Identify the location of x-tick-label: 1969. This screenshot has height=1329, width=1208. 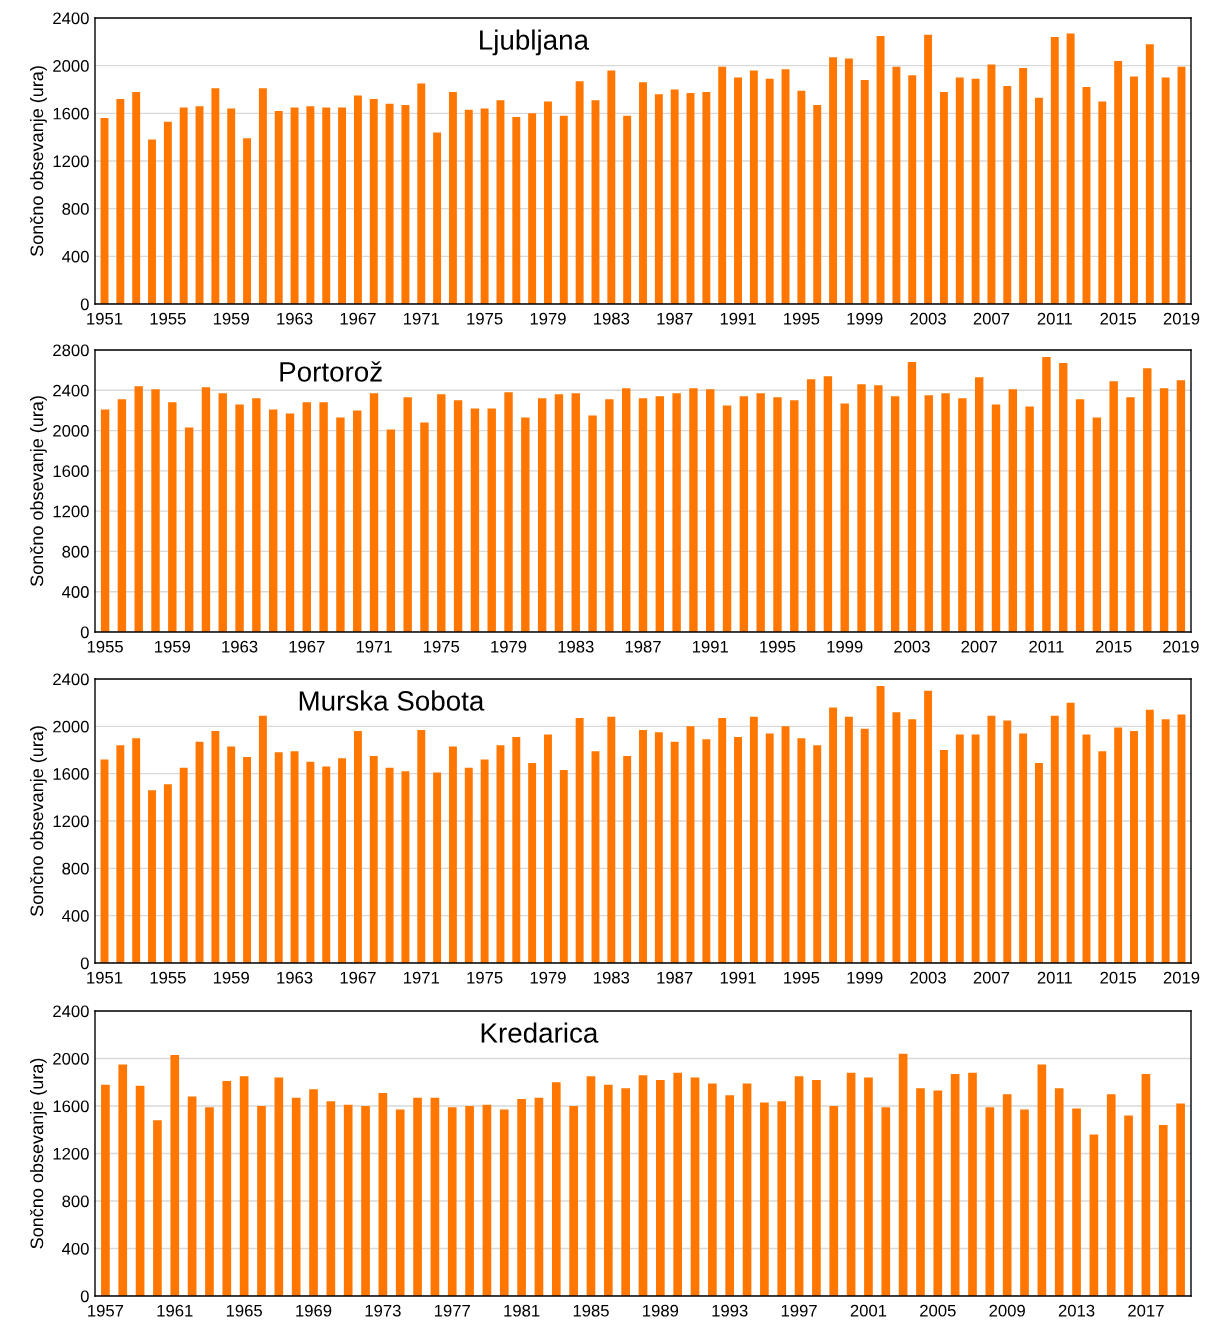
(314, 1310).